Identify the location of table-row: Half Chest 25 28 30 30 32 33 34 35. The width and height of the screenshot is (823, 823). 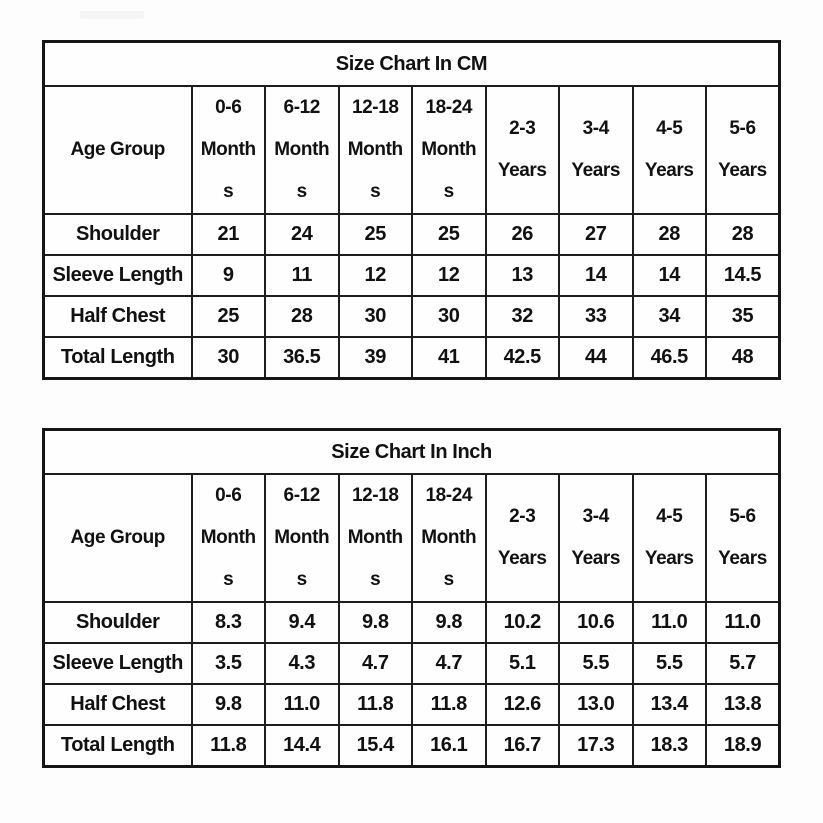
(411, 316).